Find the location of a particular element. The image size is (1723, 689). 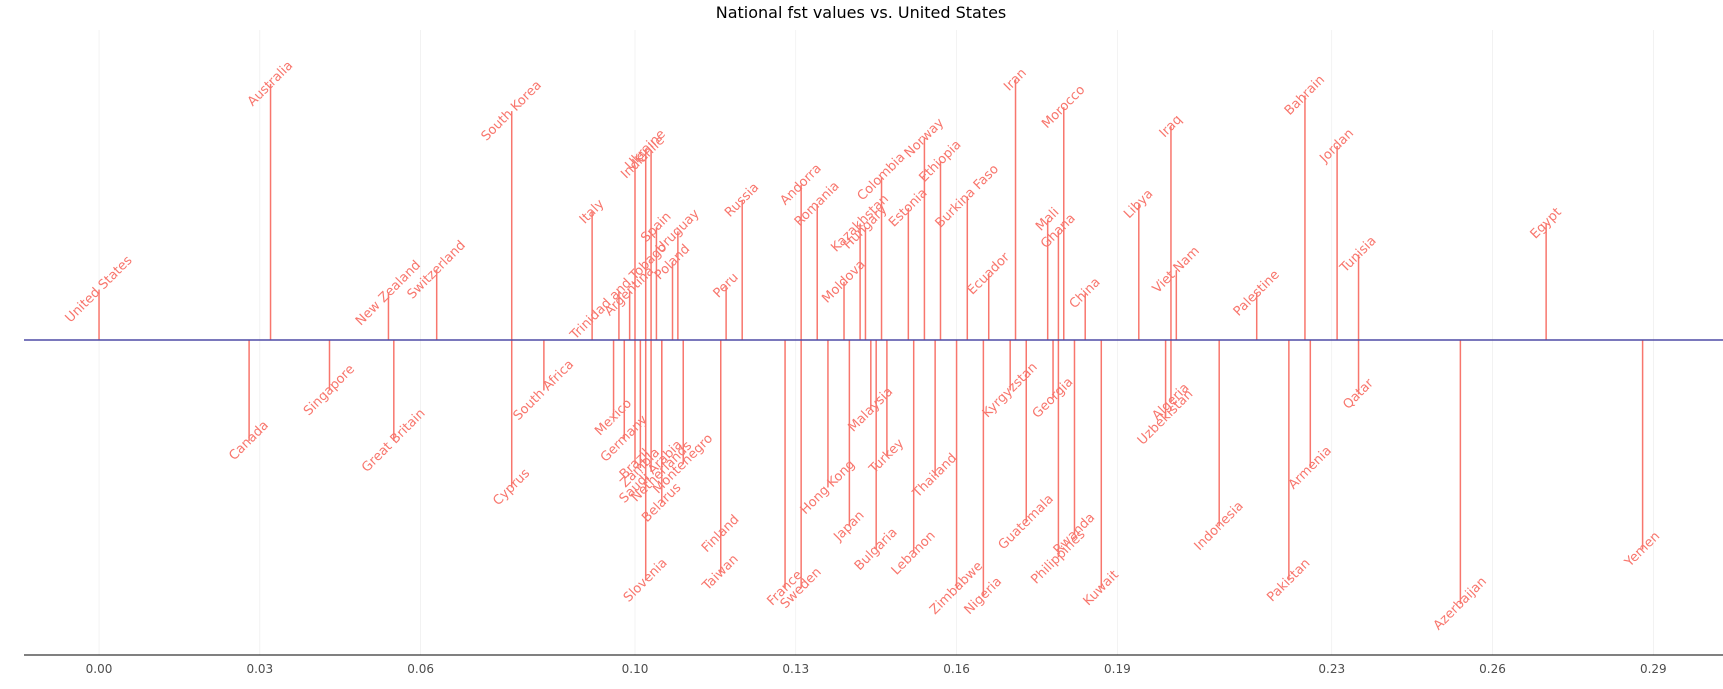

label-iraq: Iraq is located at coordinates (1171, 126).